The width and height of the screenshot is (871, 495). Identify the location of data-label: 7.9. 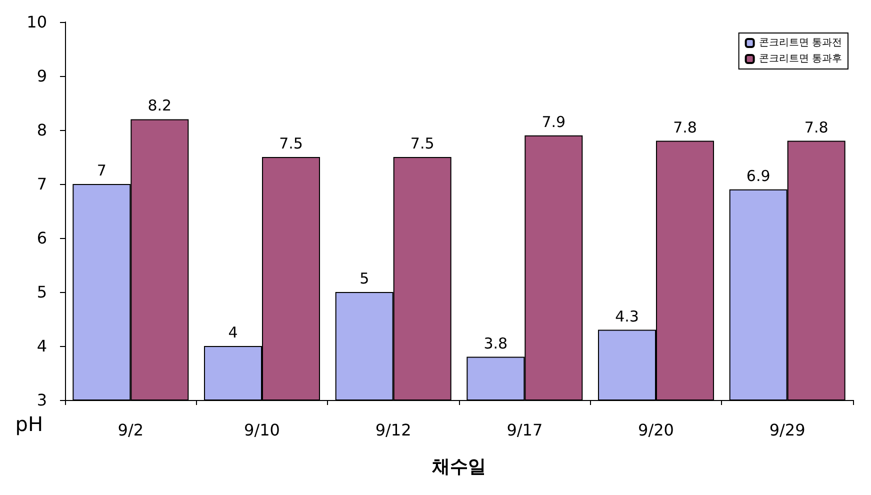
(554, 121).